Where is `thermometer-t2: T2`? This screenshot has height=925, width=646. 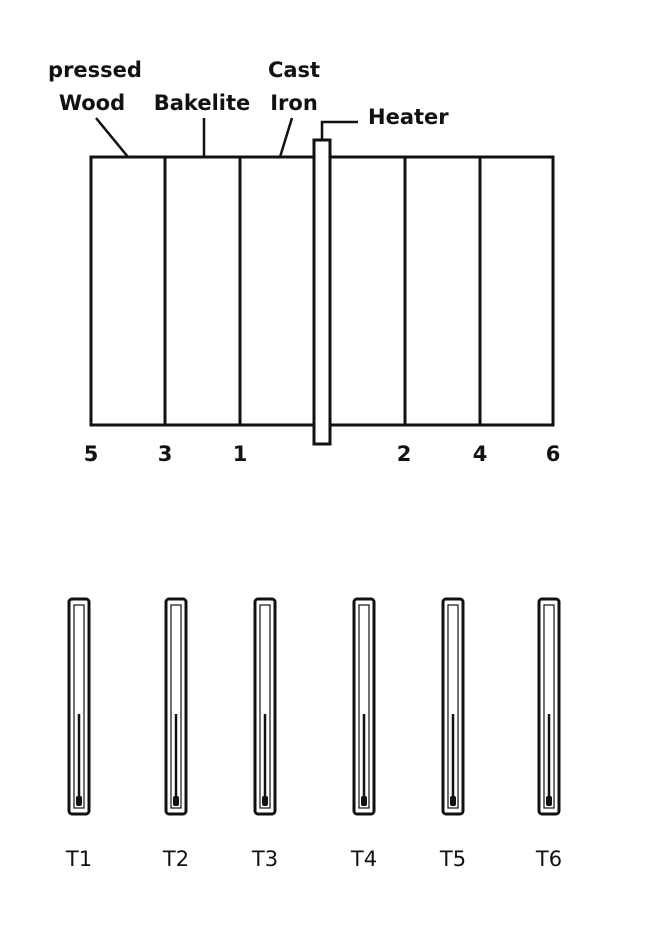
thermometer-t2: T2 is located at coordinates (175, 734).